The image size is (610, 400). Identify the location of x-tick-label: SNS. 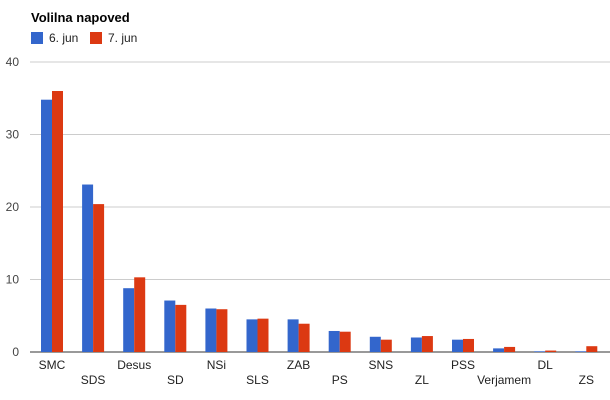
(380, 365).